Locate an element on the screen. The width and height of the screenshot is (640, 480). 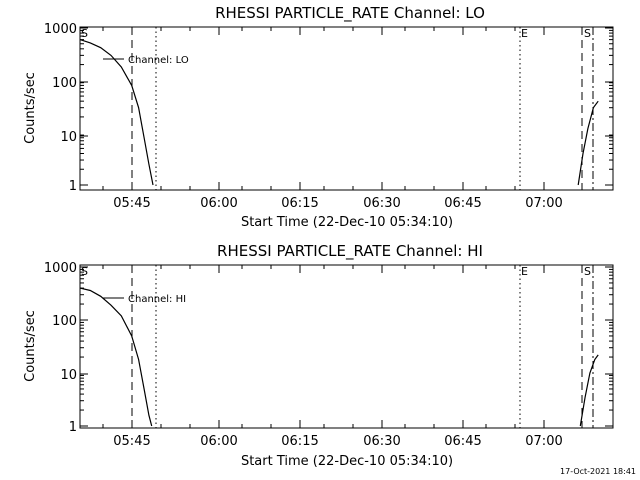
plot-lo-xtick-label-07:00: 07:00 is located at coordinates (543, 203).